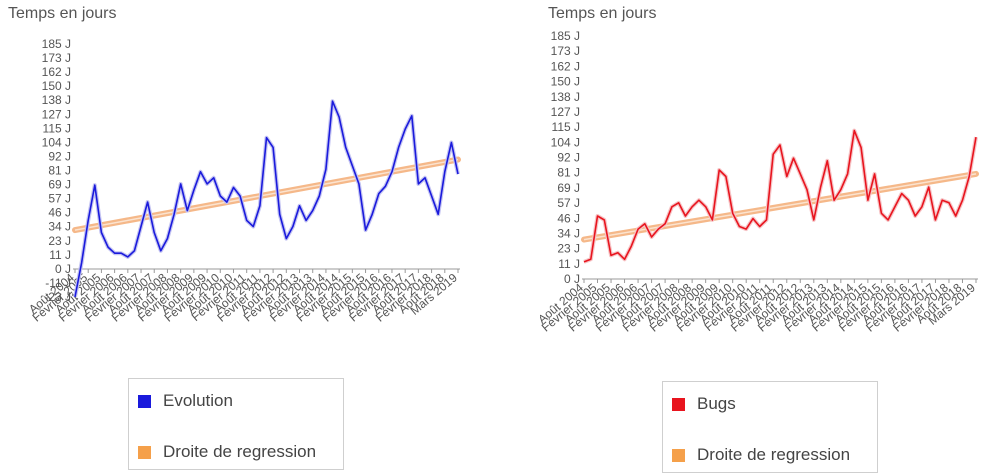 Image resolution: width=987 pixels, height=476 pixels. What do you see at coordinates (57, 297) in the screenshot?
I see `y-tick-label: -23 J` at bounding box center [57, 297].